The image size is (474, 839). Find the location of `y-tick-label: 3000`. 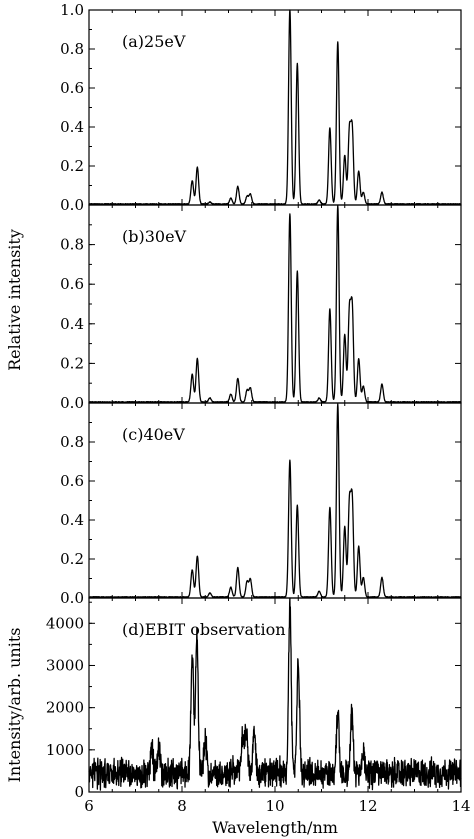

y-tick-label: 3000 is located at coordinates (65, 665).